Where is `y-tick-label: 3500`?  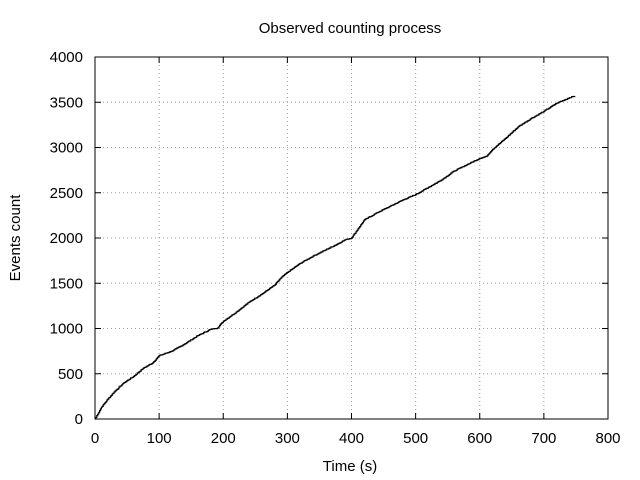 y-tick-label: 3500 is located at coordinates (66, 102).